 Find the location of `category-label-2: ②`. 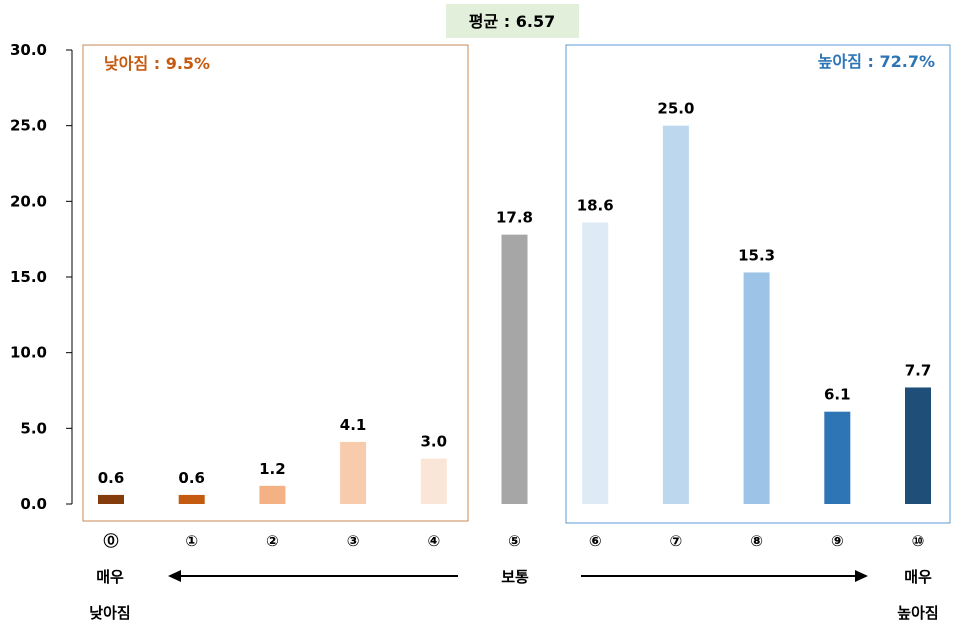

category-label-2: ② is located at coordinates (272, 541).